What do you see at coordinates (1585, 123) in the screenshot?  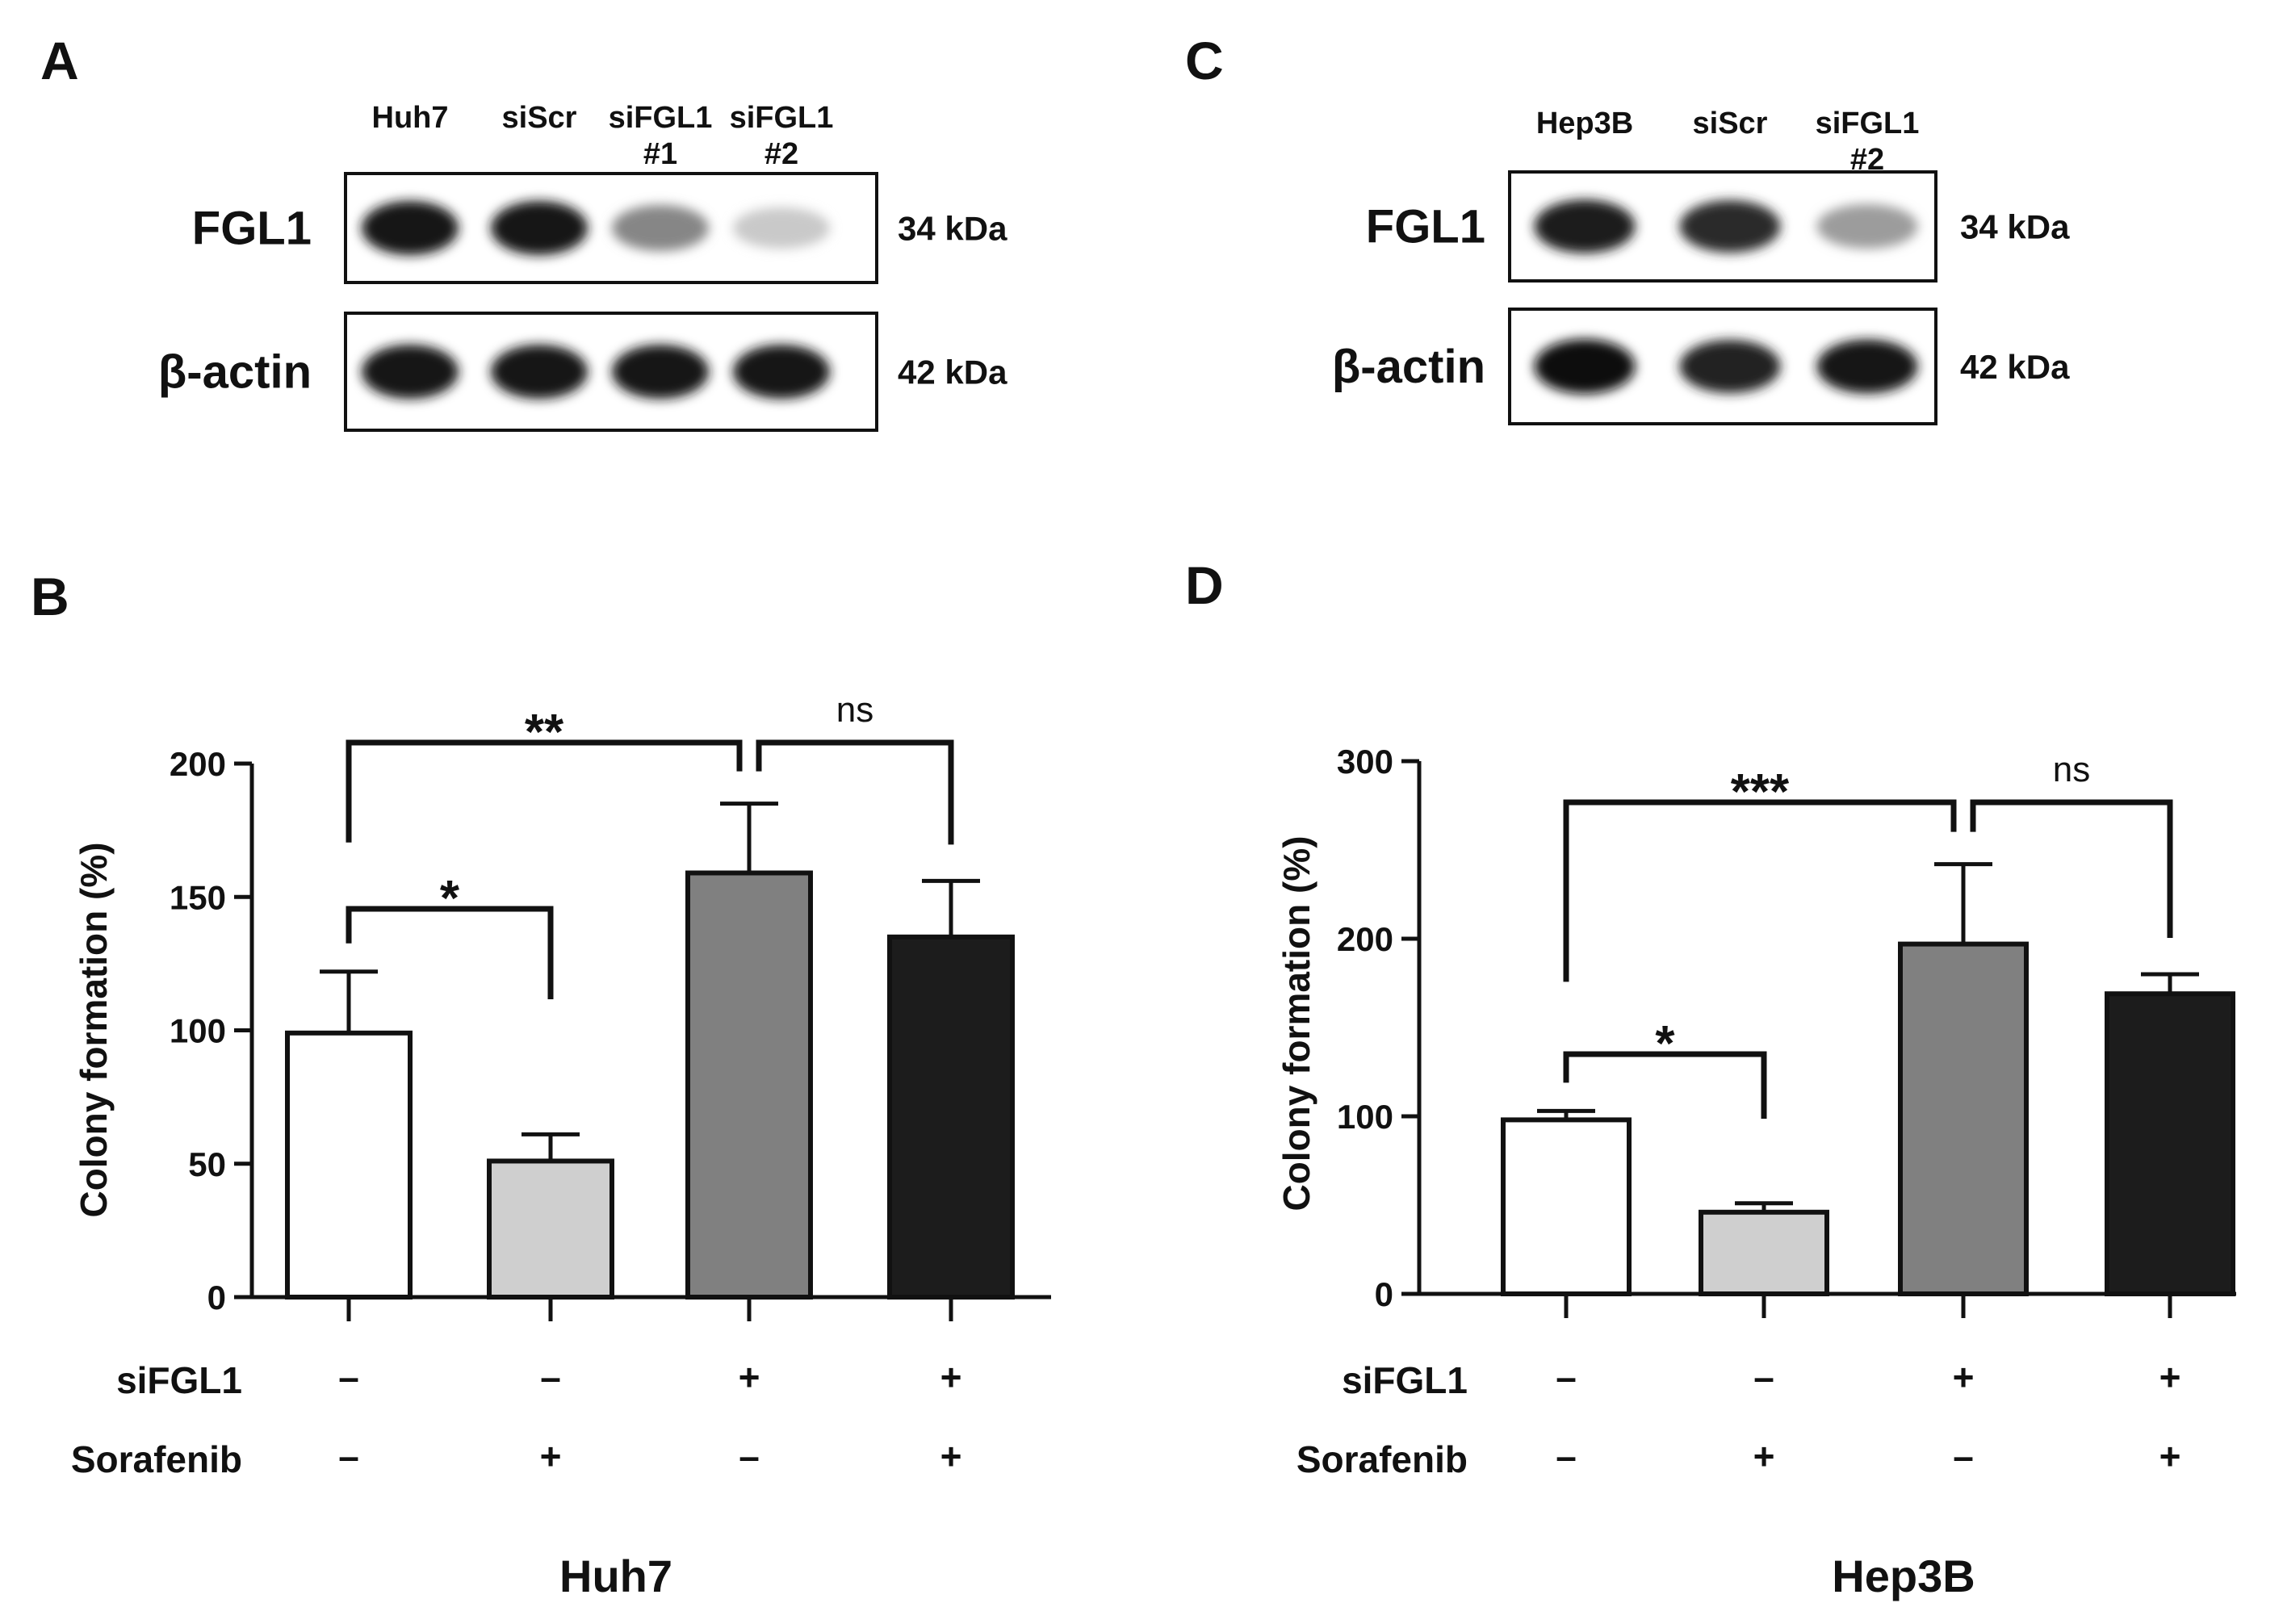 I see `lane-label: Hep3B` at bounding box center [1585, 123].